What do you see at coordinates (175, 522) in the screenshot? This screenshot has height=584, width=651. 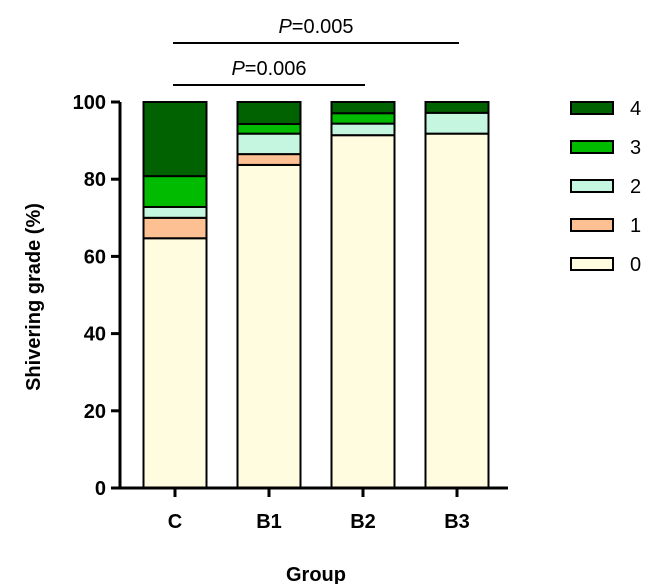 I see `x-tick-label: C` at bounding box center [175, 522].